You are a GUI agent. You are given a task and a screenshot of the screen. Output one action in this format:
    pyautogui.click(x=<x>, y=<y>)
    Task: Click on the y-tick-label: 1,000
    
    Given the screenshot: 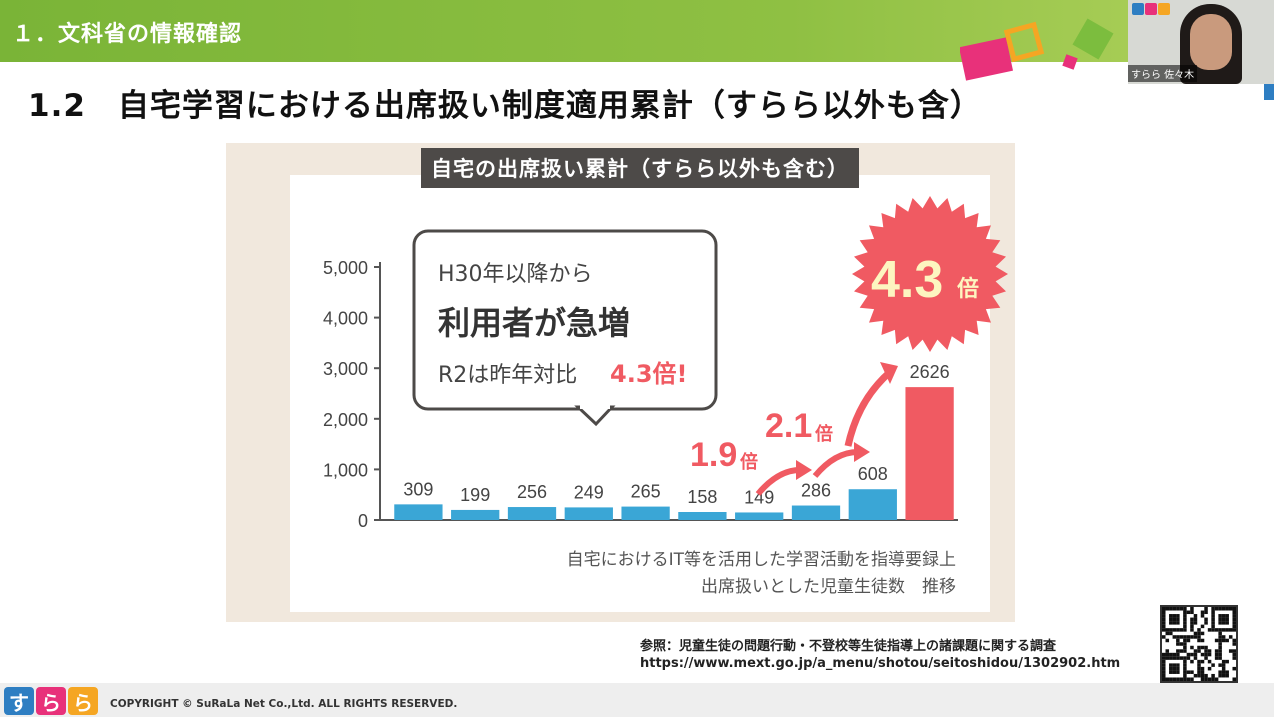 What is the action you would take?
    pyautogui.click(x=345, y=470)
    